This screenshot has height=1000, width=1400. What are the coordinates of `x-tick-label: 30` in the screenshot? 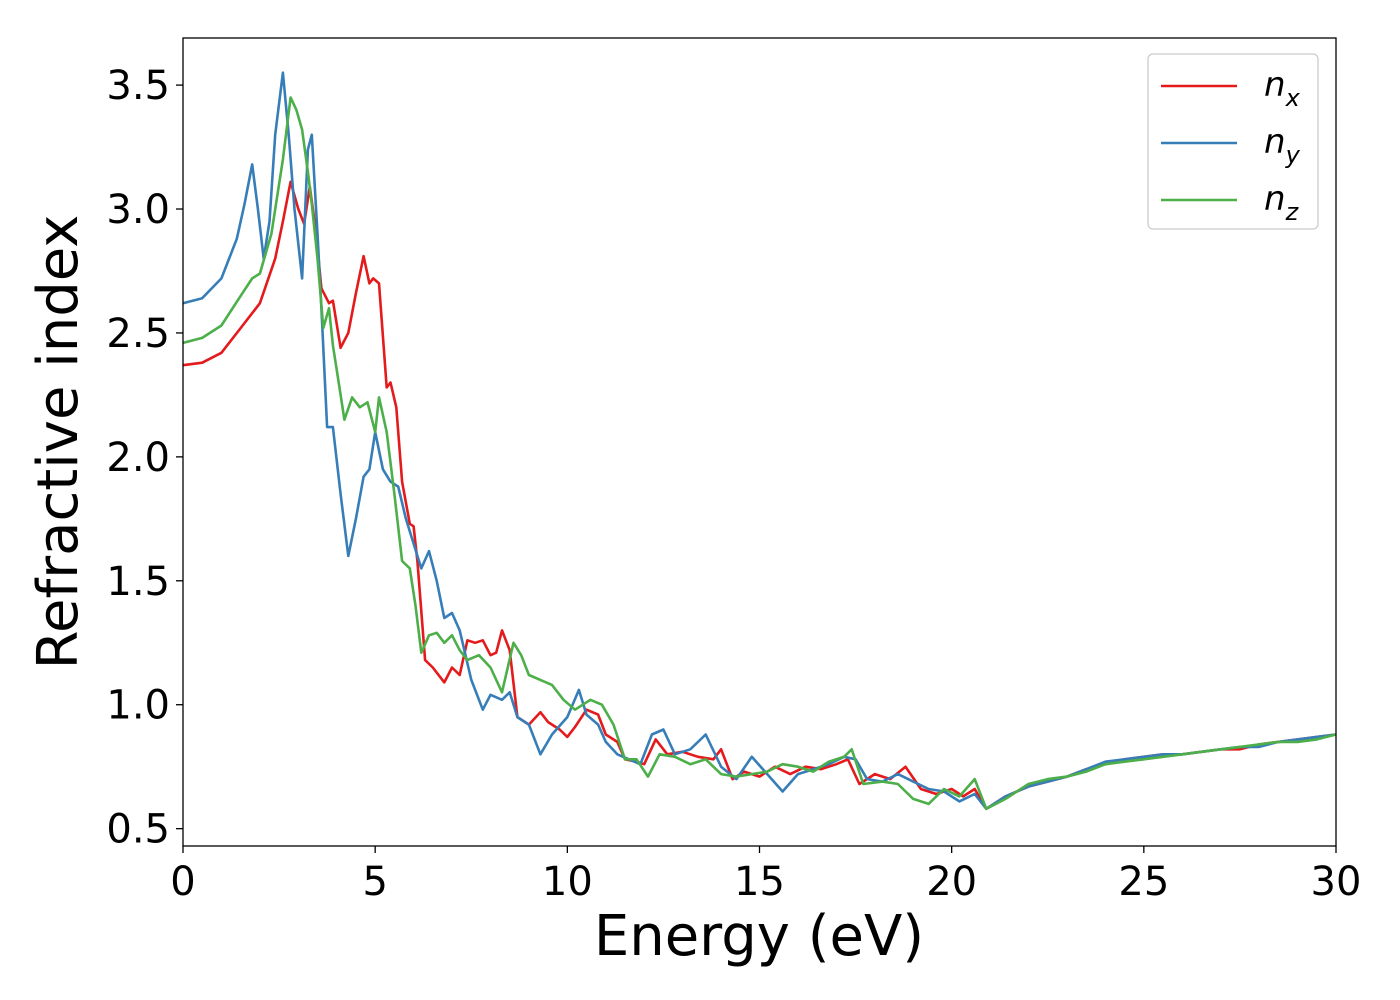 It's located at (1336, 882).